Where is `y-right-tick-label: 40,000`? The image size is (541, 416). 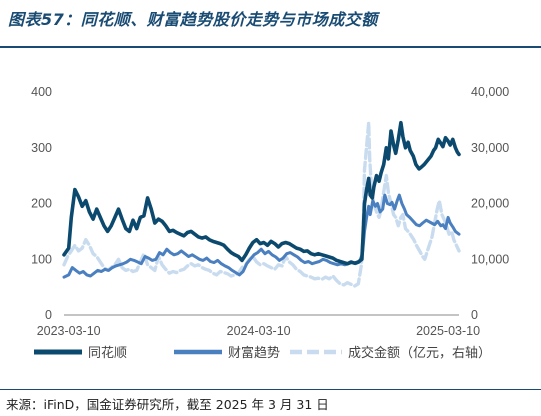 y-right-tick-label: 40,000 is located at coordinates (490, 92).